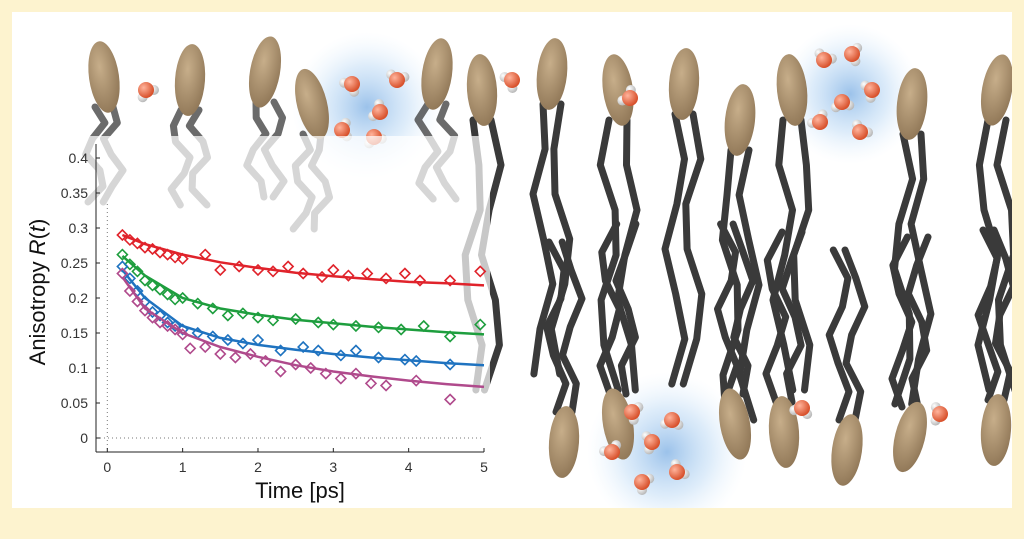 The image size is (1024, 539). What do you see at coordinates (79, 368) in the screenshot?
I see `y-tick-label: 0.1` at bounding box center [79, 368].